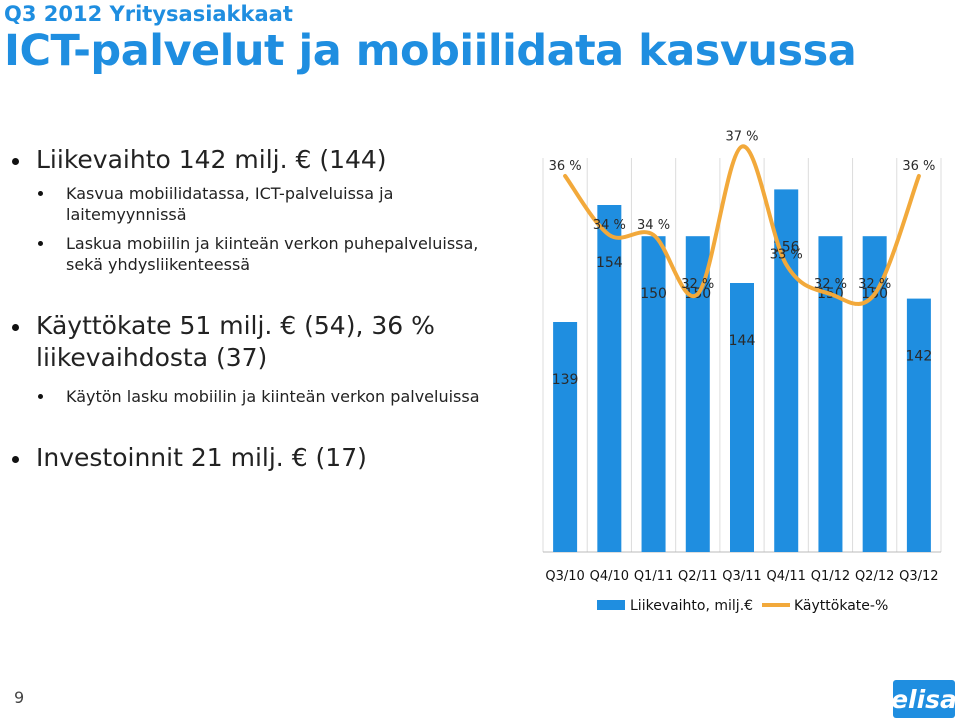  Describe the element at coordinates (152, 357) in the screenshot. I see `bullet-ebitda-line2: liikevaihdosta (37)` at that location.